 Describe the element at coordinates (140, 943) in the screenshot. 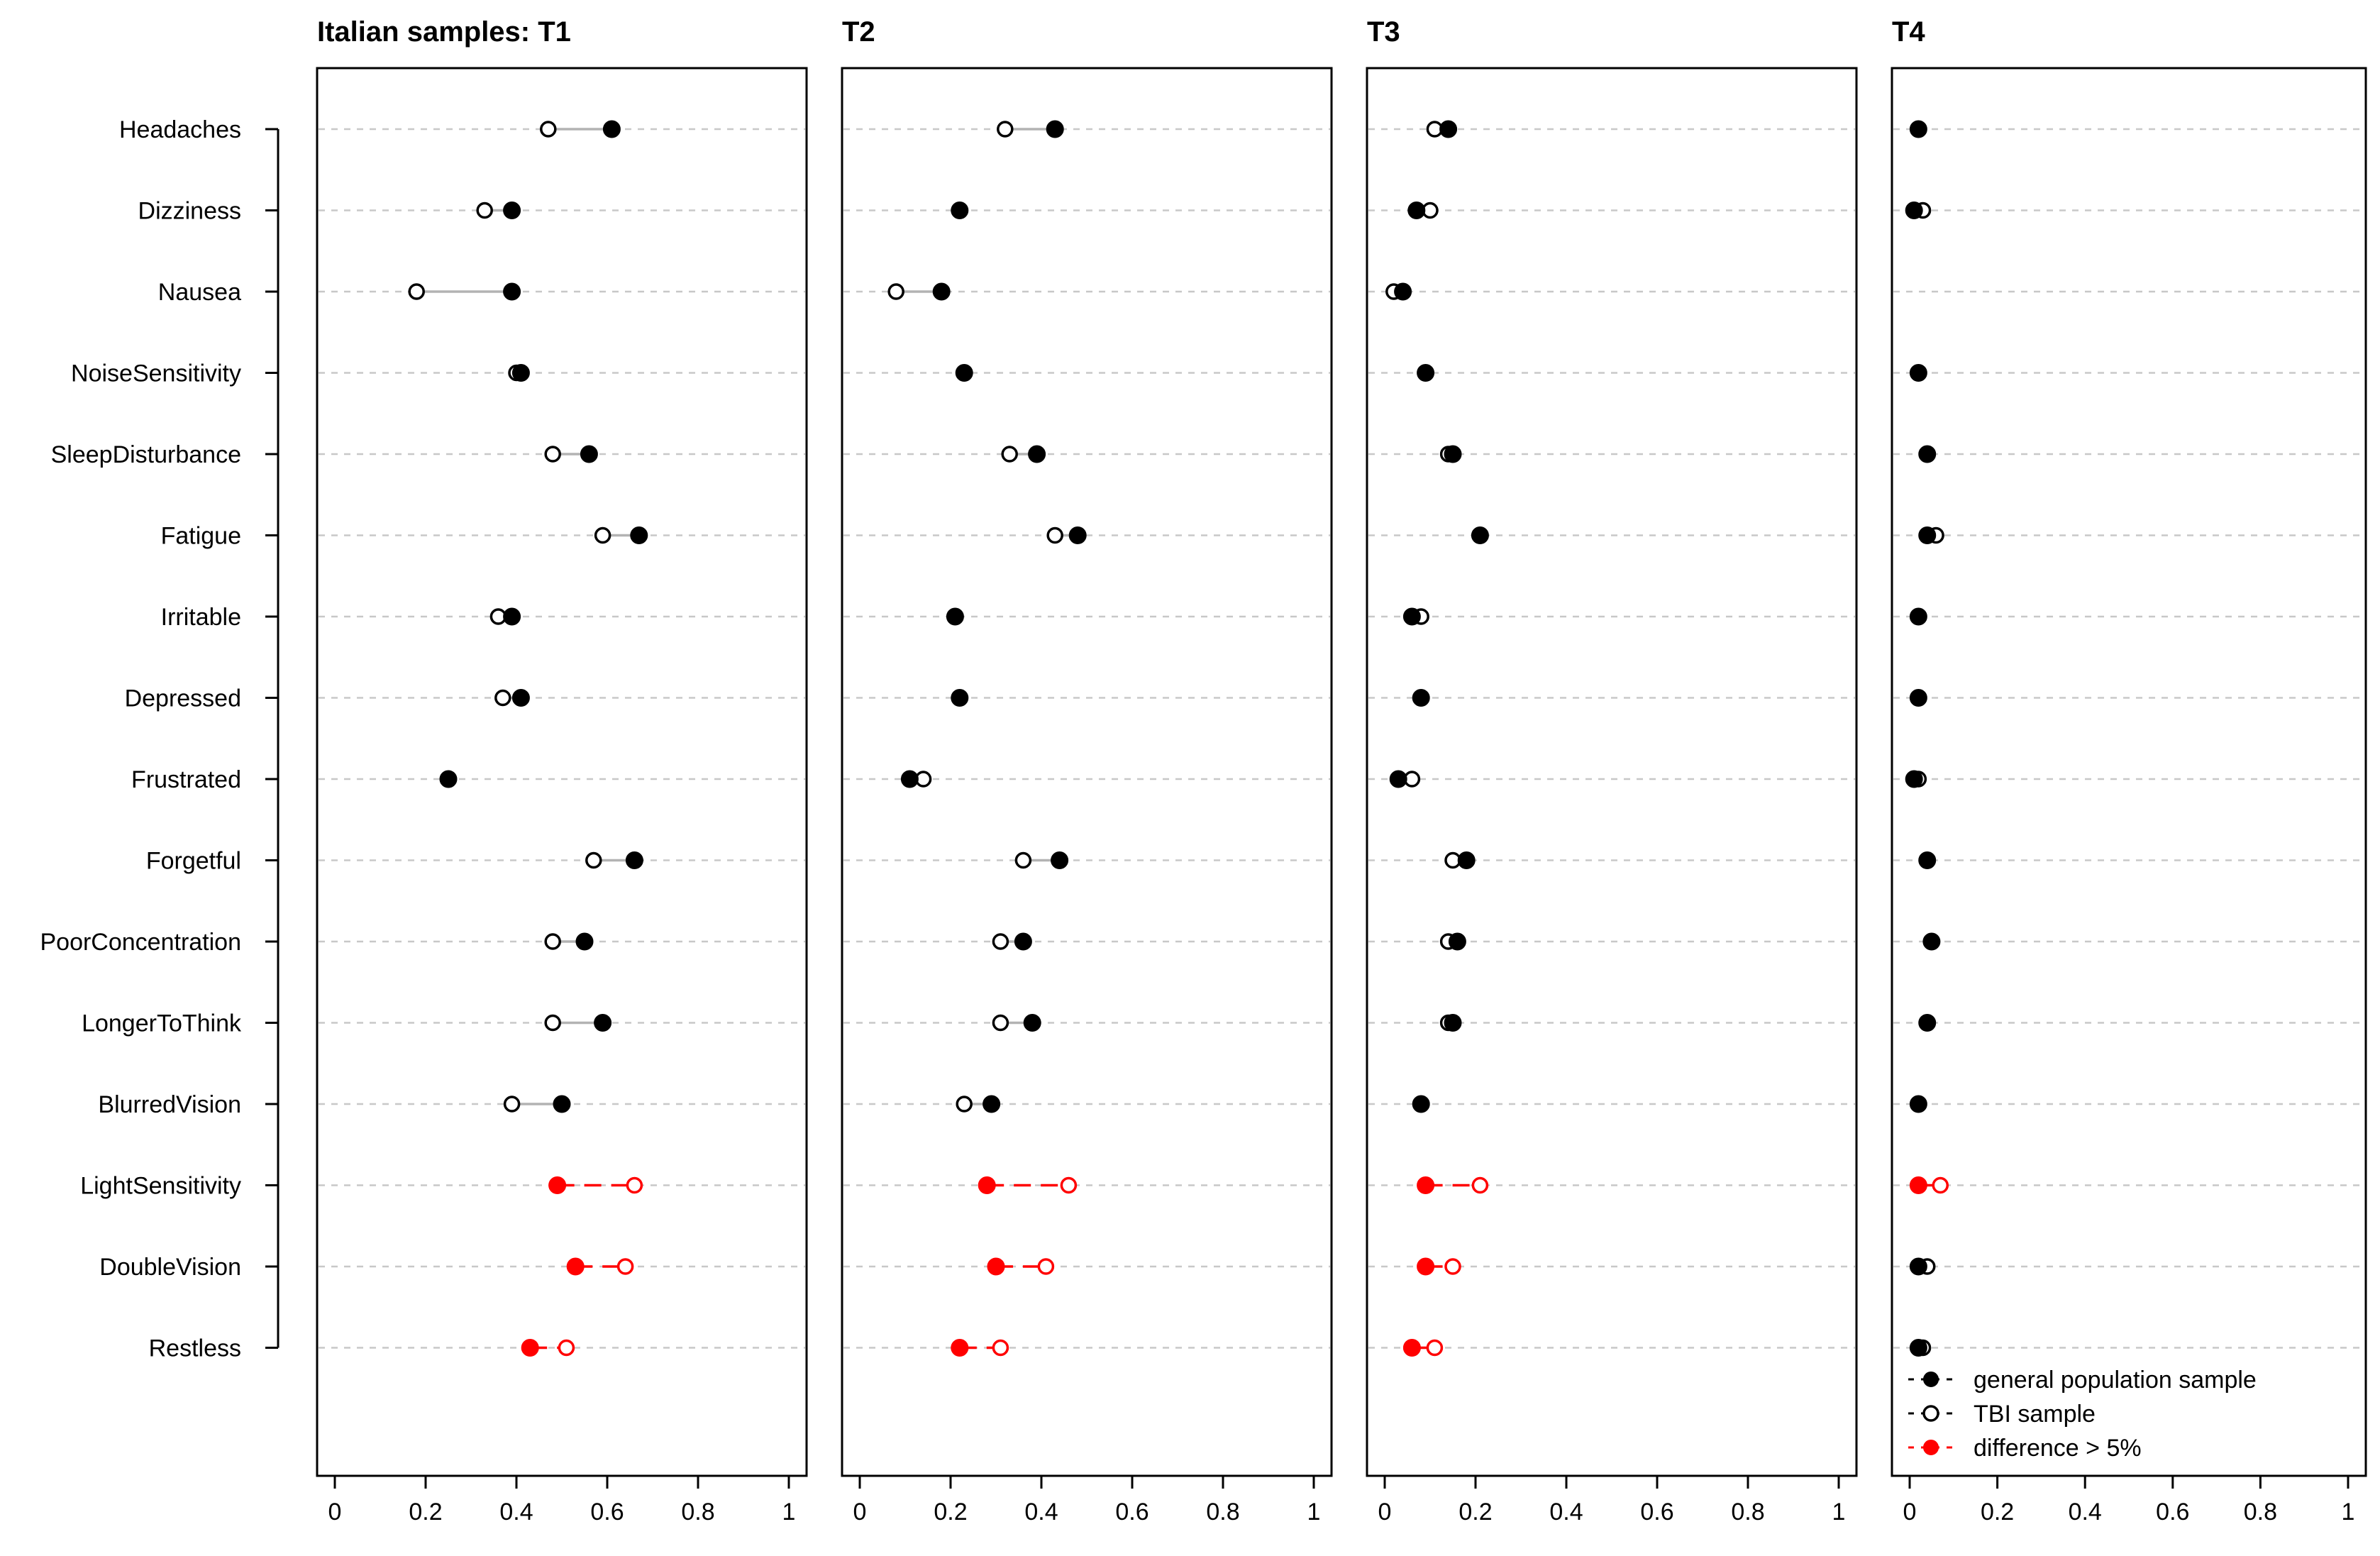

I see `y-label-PoorConcentration: PoorConcentration` at that location.